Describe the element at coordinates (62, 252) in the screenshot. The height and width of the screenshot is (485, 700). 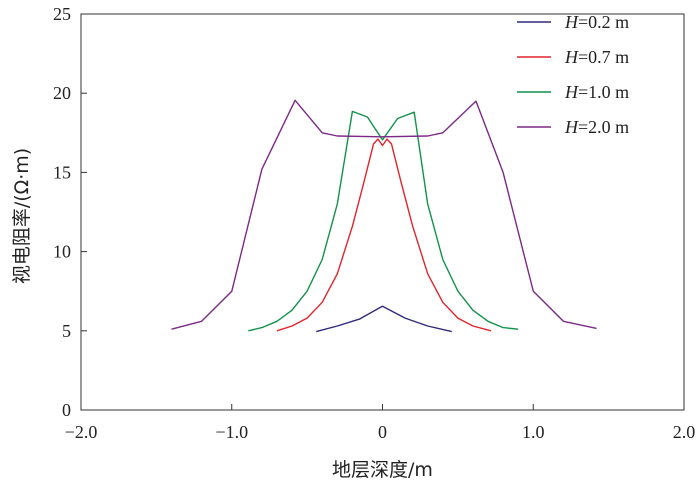
I see `y-tick-label: 10` at that location.